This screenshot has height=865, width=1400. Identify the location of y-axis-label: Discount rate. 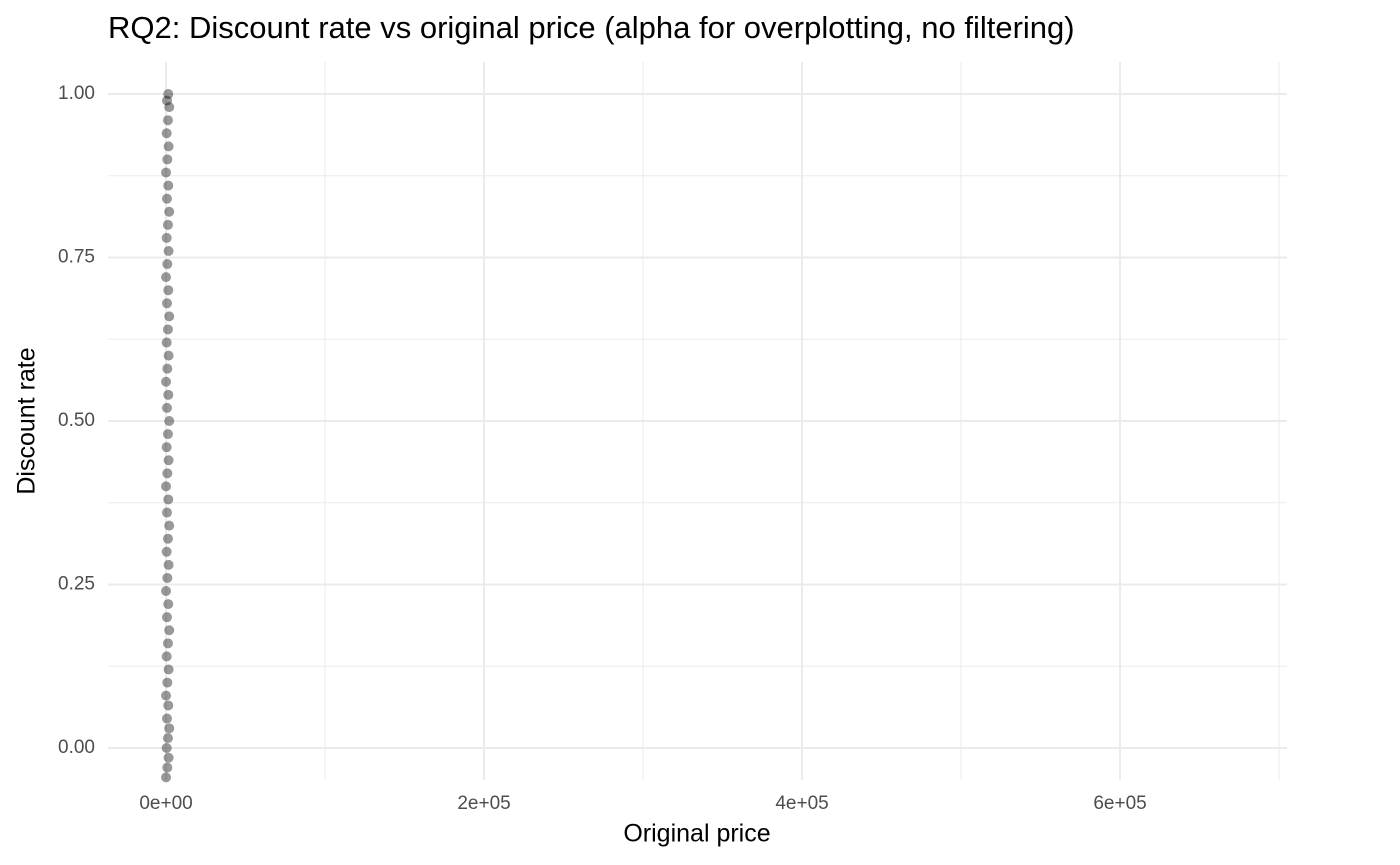
(27, 420).